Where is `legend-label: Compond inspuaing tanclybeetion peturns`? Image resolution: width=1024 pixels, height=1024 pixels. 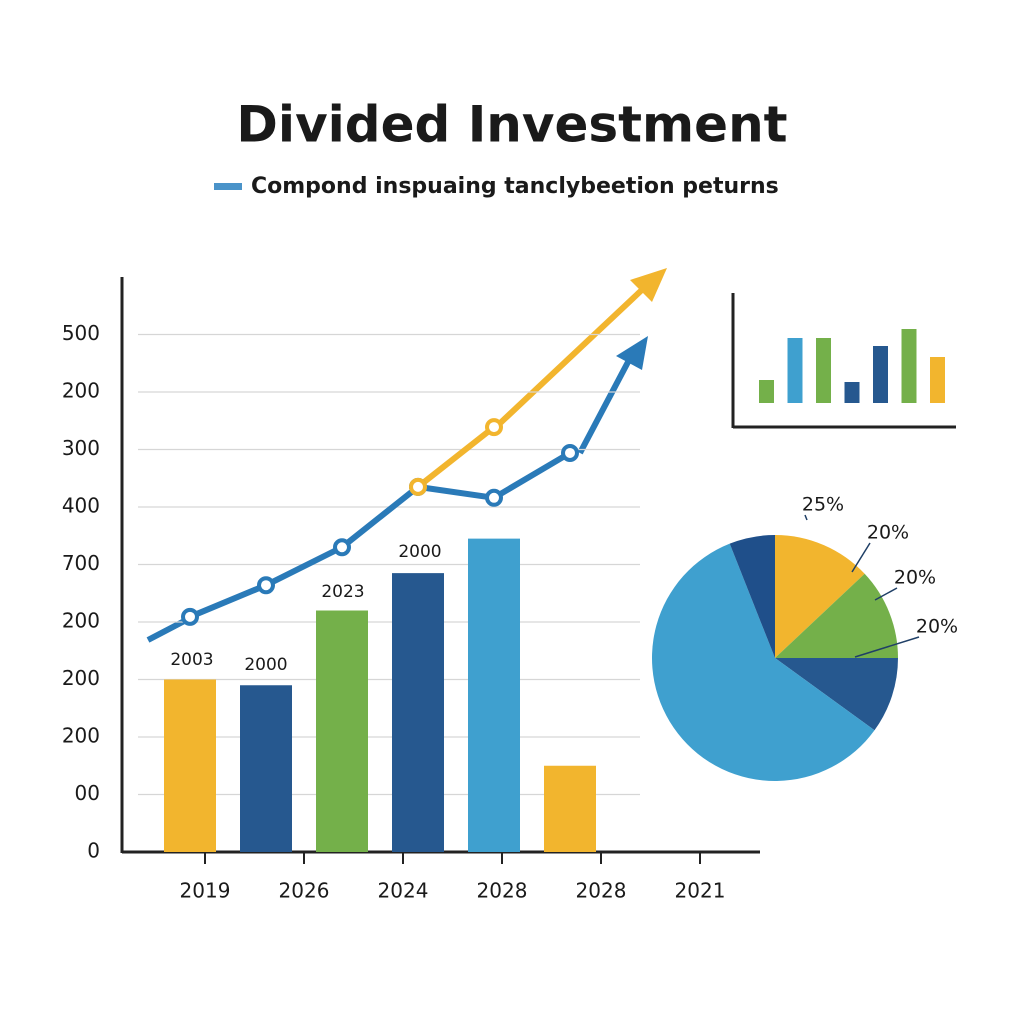 legend-label: Compond inspuaing tanclybeetion peturns is located at coordinates (515, 186).